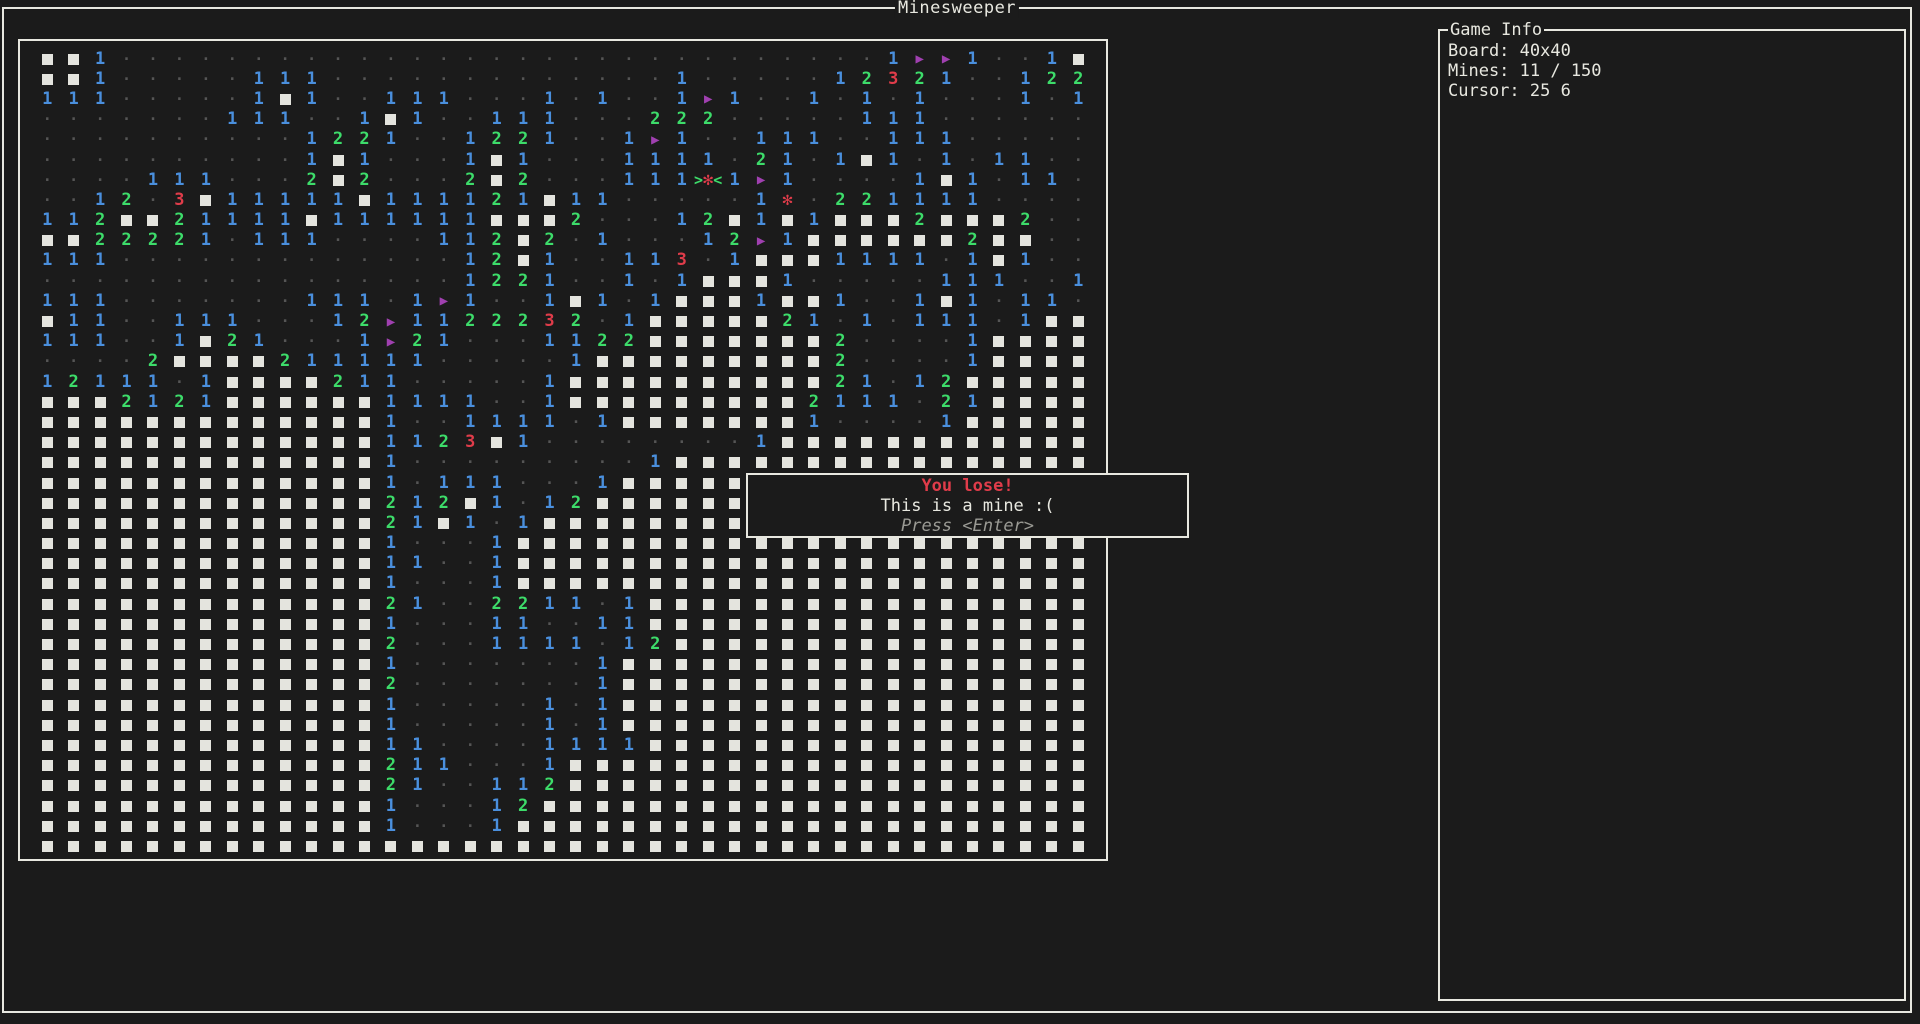  Describe the element at coordinates (681, 260) in the screenshot. I see `board-cell-number-3: 3` at that location.